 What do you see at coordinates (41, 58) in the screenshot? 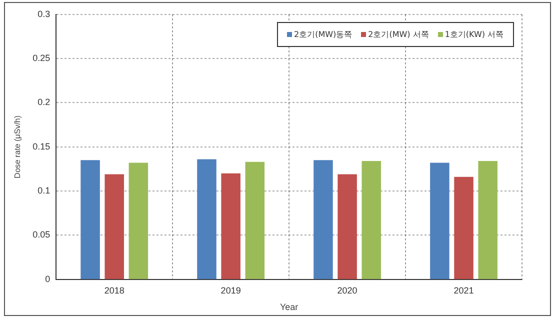
I see `y-tick-label: 0.25` at bounding box center [41, 58].